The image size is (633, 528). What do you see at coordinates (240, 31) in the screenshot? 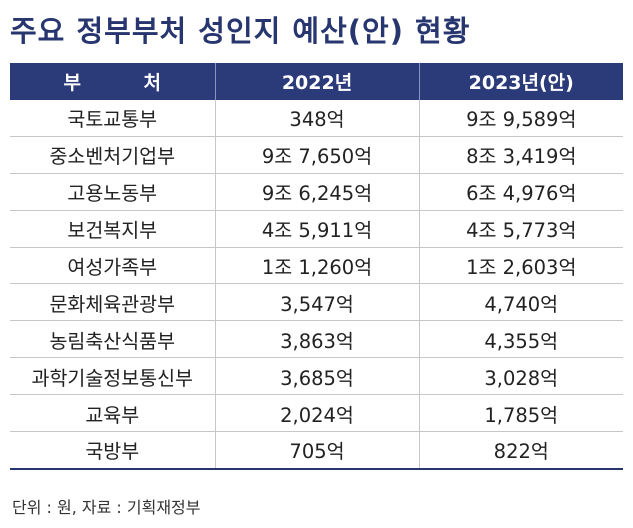
I see `page-title: 주요 정부부처 성인지 예산(안) 현황` at bounding box center [240, 31].